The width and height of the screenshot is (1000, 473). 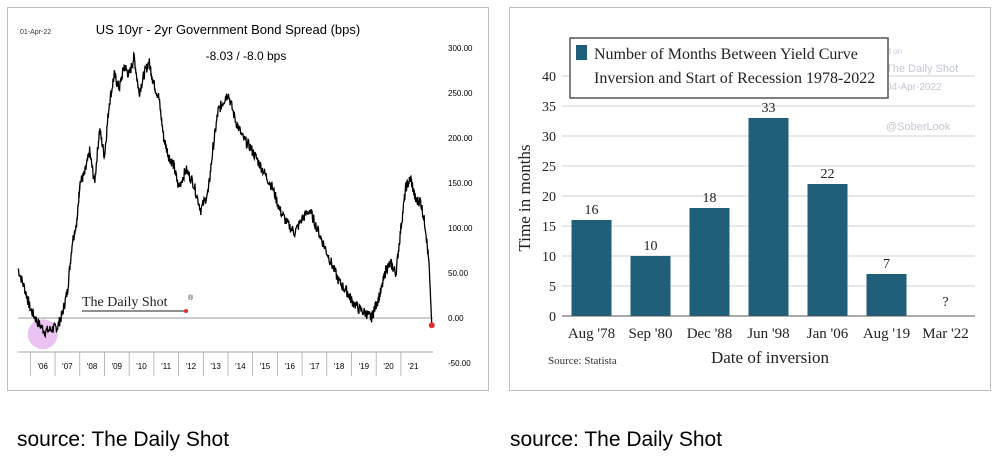 I want to click on watermark-brand: The Daily Shot, so click(x=922, y=69).